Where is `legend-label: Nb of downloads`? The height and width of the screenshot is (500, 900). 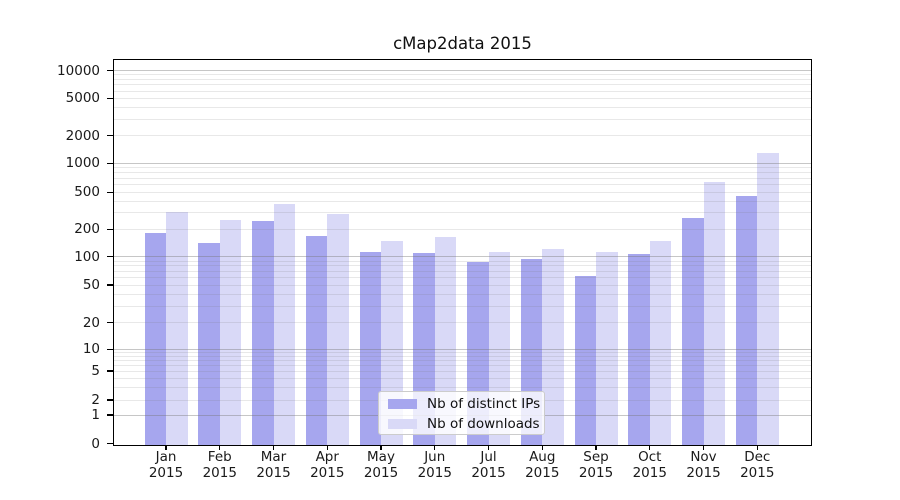 legend-label: Nb of downloads is located at coordinates (483, 424).